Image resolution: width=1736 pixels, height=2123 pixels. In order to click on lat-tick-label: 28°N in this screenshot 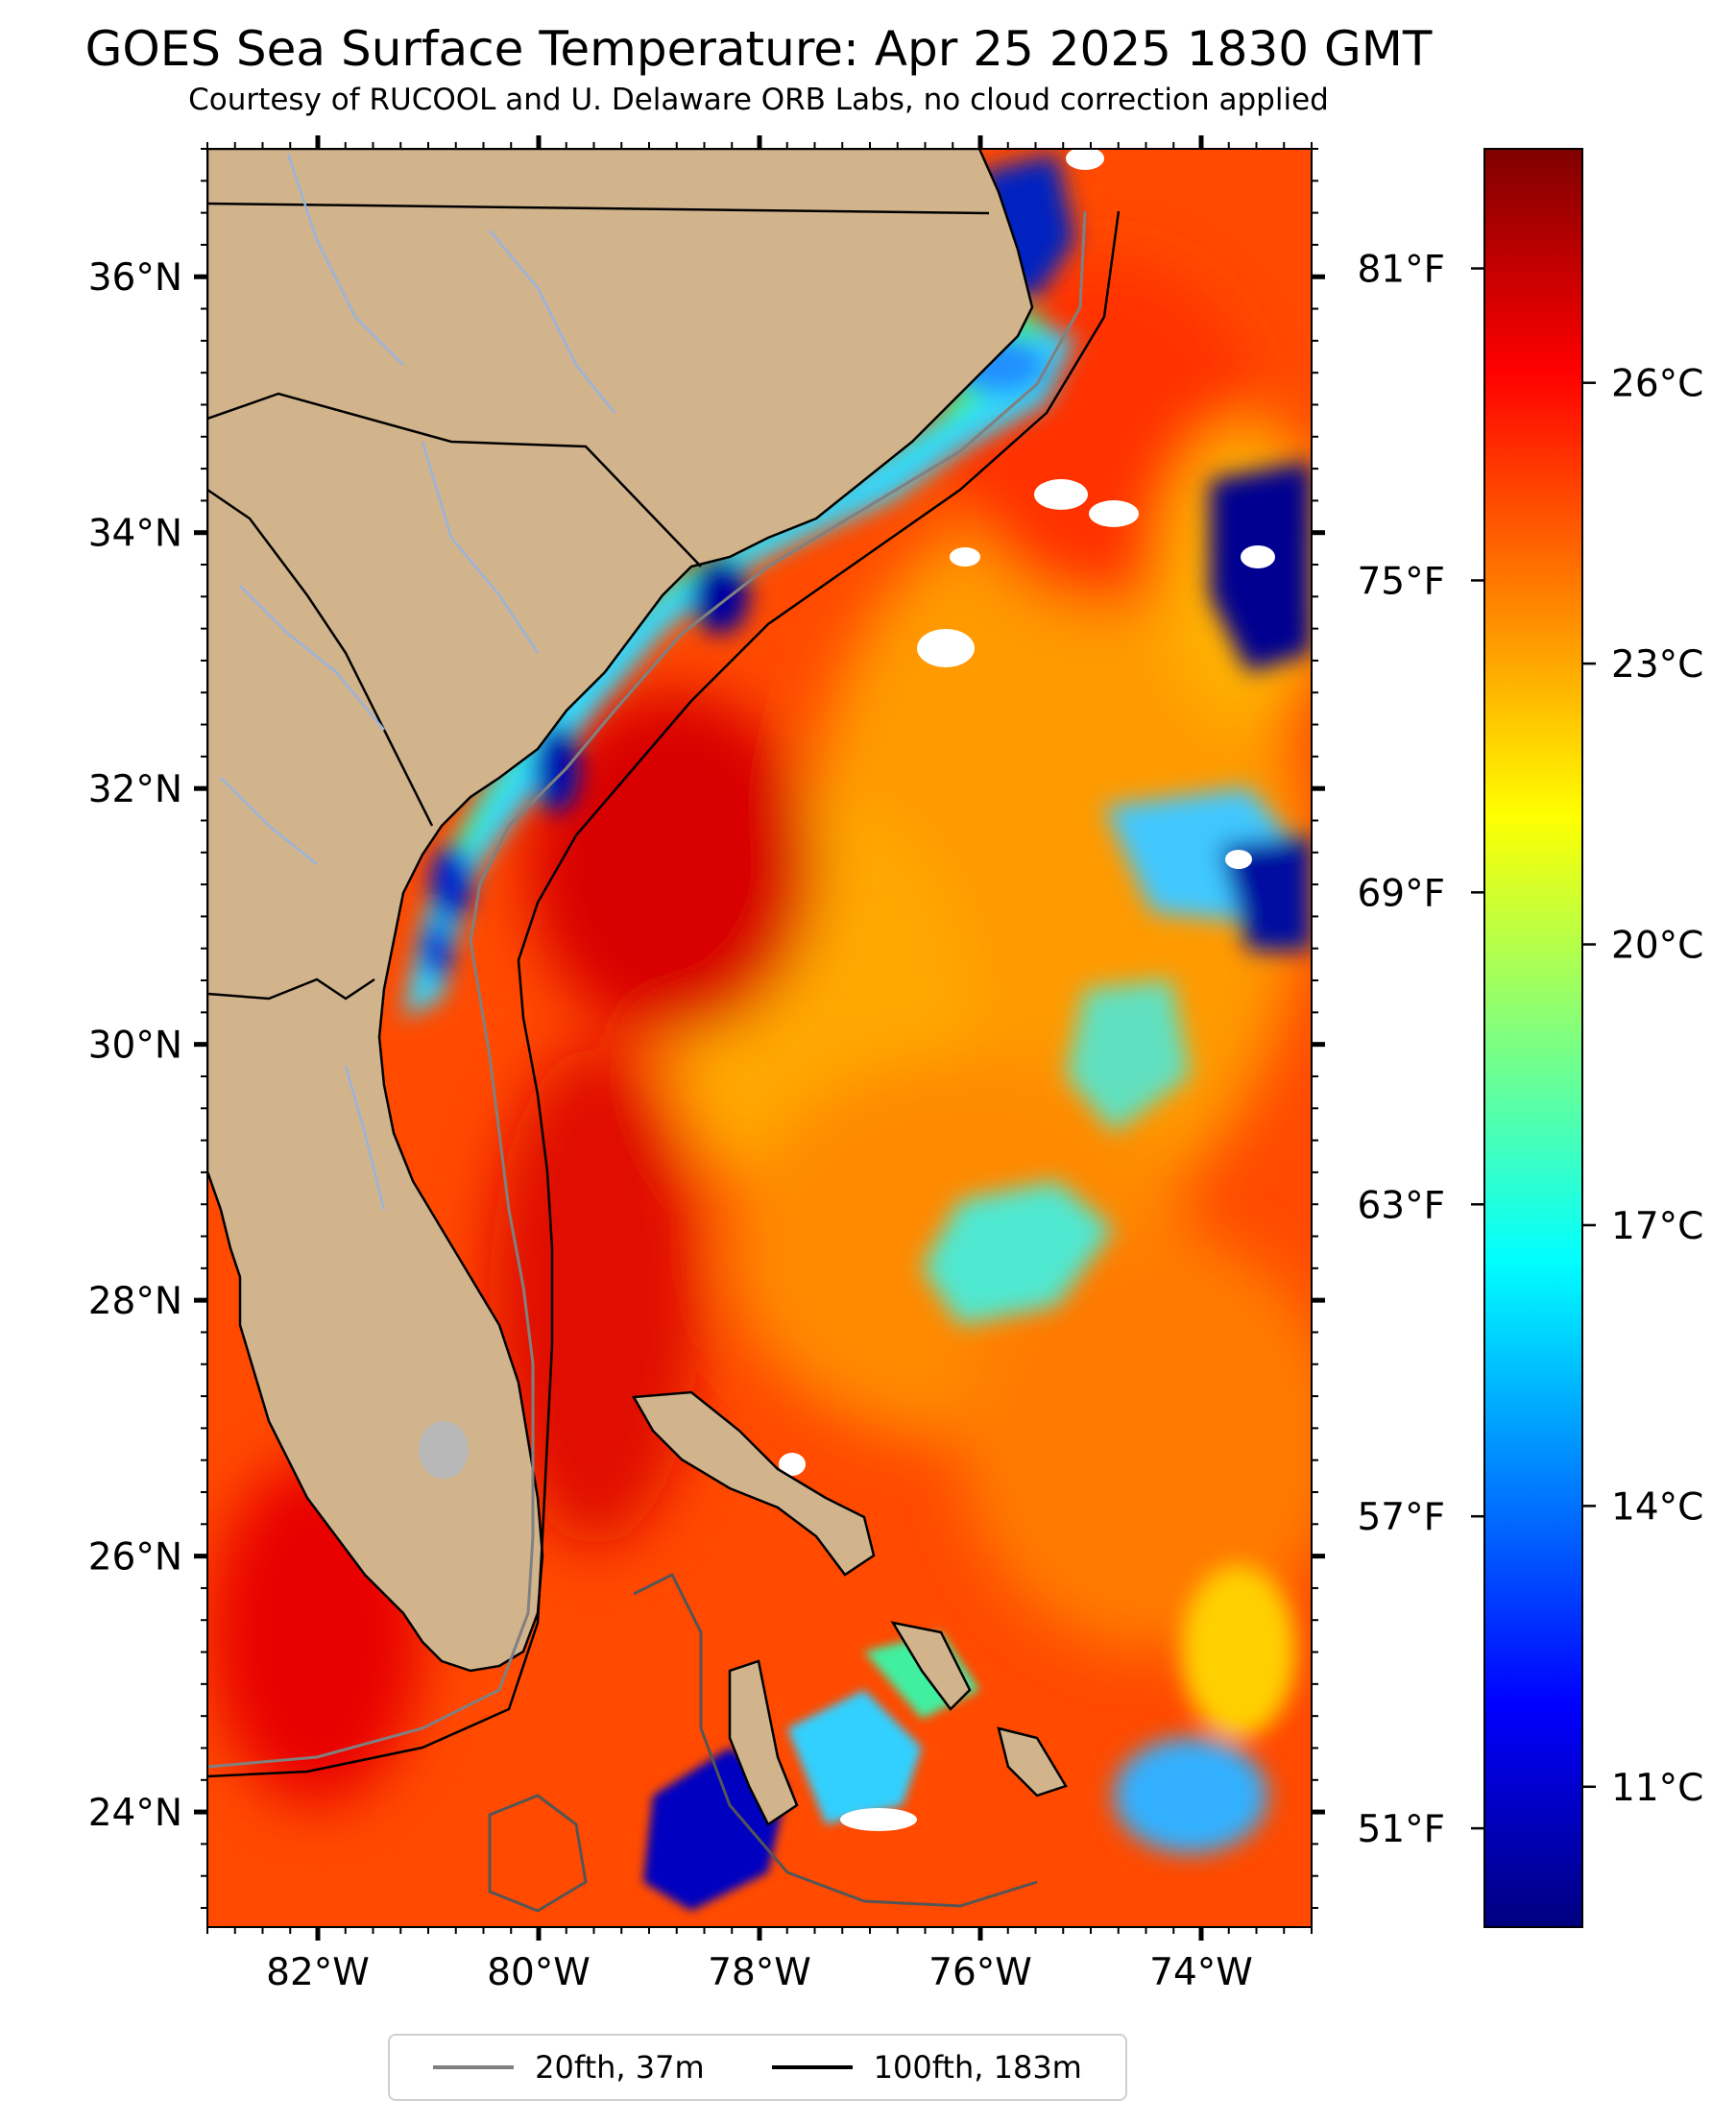, I will do `click(135, 1301)`.